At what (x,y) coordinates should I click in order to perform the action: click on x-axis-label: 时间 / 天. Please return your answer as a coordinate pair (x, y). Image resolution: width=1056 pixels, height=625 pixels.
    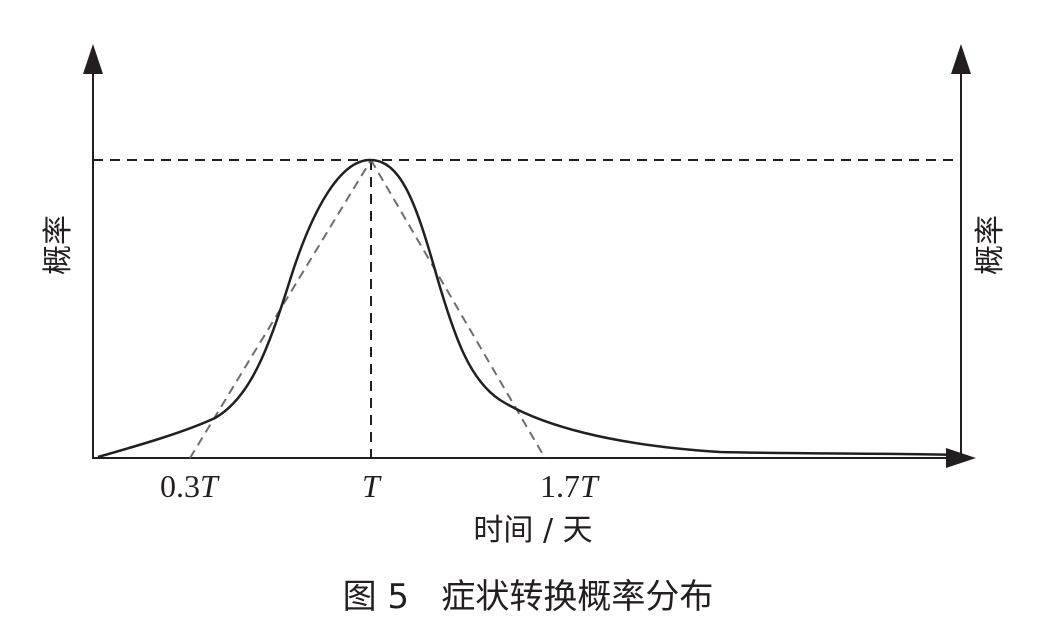
    Looking at the image, I should click on (532, 530).